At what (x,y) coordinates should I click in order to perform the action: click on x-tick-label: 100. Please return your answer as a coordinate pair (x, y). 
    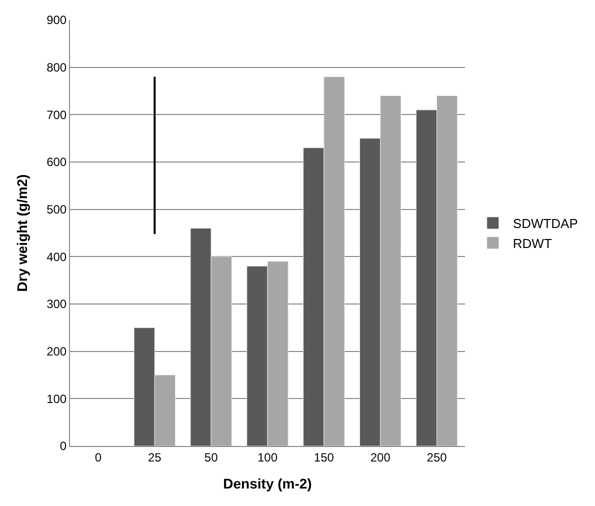
    Looking at the image, I should click on (267, 457).